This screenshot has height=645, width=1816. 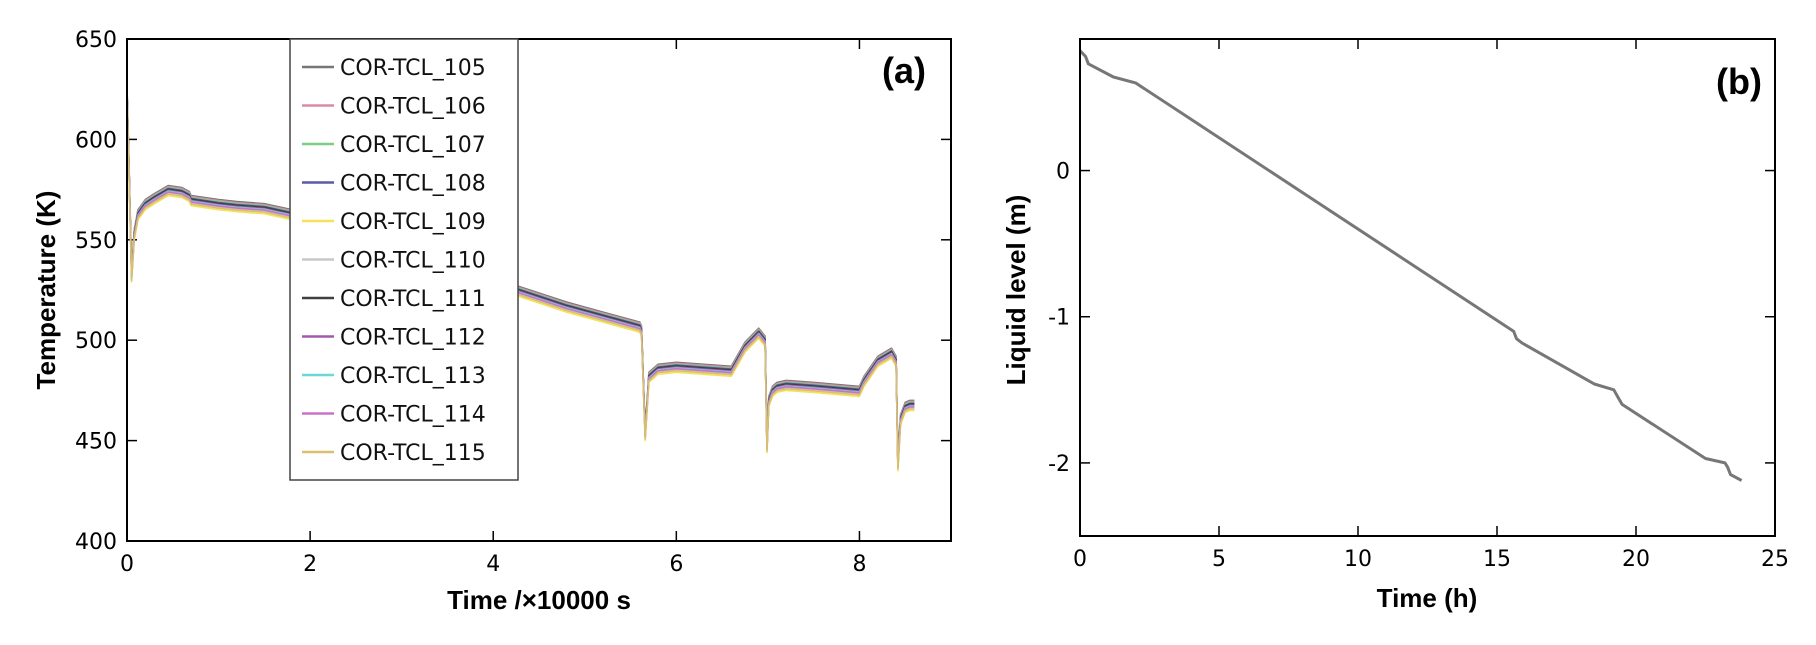 What do you see at coordinates (1016, 290) in the screenshot?
I see `panel-b-y-axis-label: Liquid level (m)` at bounding box center [1016, 290].